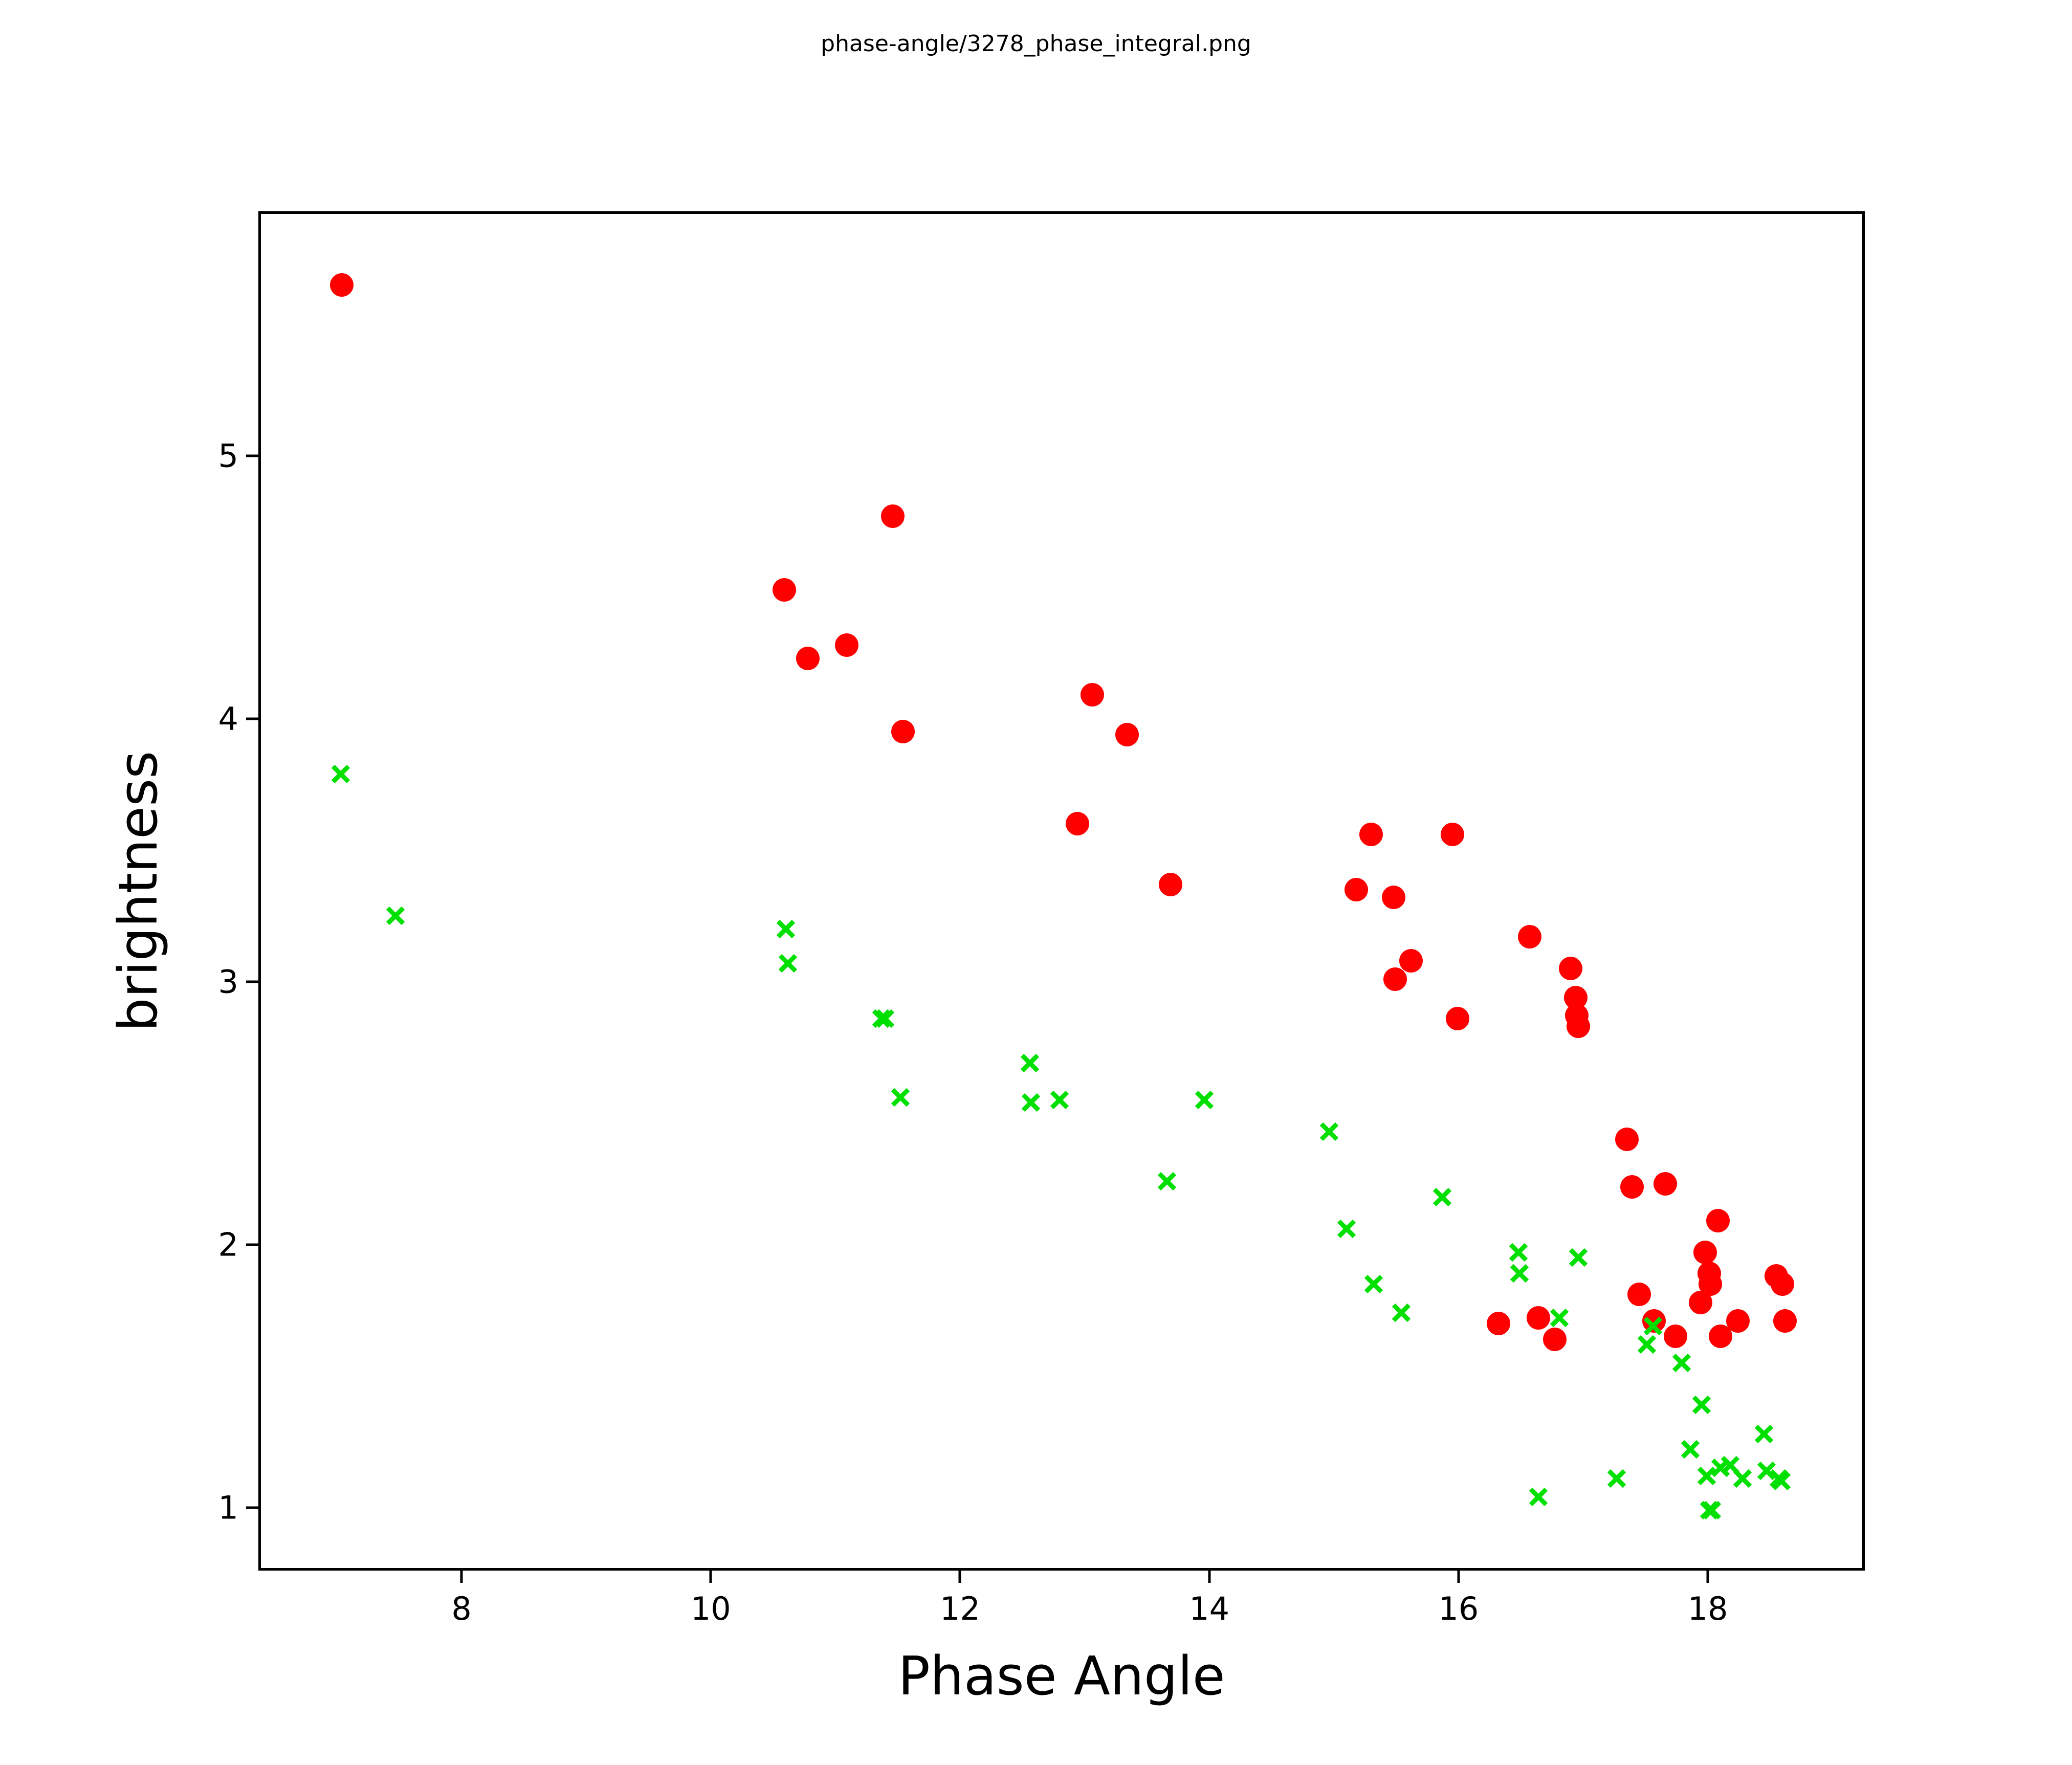 This screenshot has width=2072, height=1765. What do you see at coordinates (1061, 1676) in the screenshot?
I see `x-axis-label: Phase Angle` at bounding box center [1061, 1676].